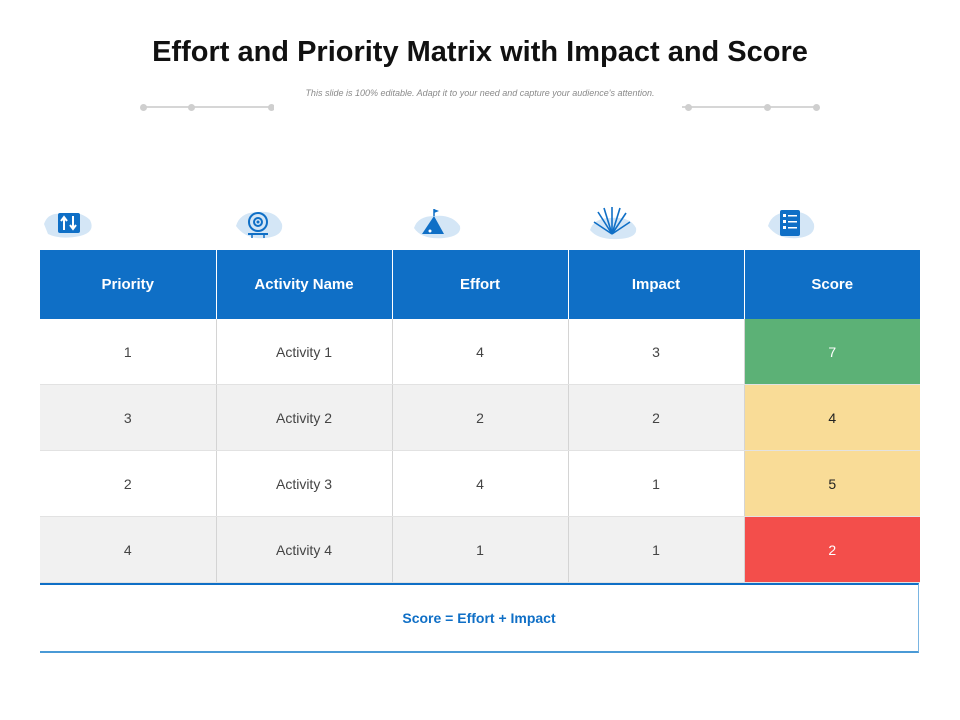 The height and width of the screenshot is (720, 960). I want to click on cell-score: 2, so click(832, 549).